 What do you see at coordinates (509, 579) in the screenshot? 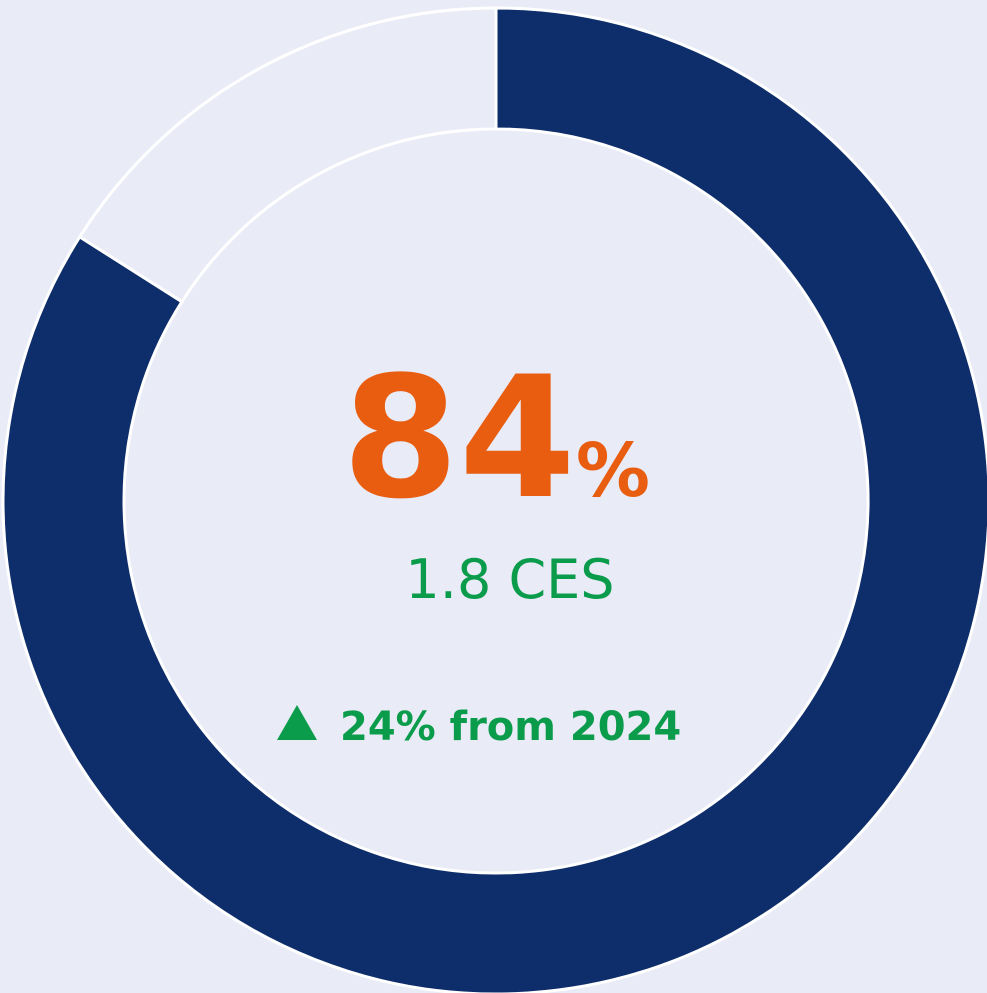
I see `subtitle: 1.8 CES` at bounding box center [509, 579].